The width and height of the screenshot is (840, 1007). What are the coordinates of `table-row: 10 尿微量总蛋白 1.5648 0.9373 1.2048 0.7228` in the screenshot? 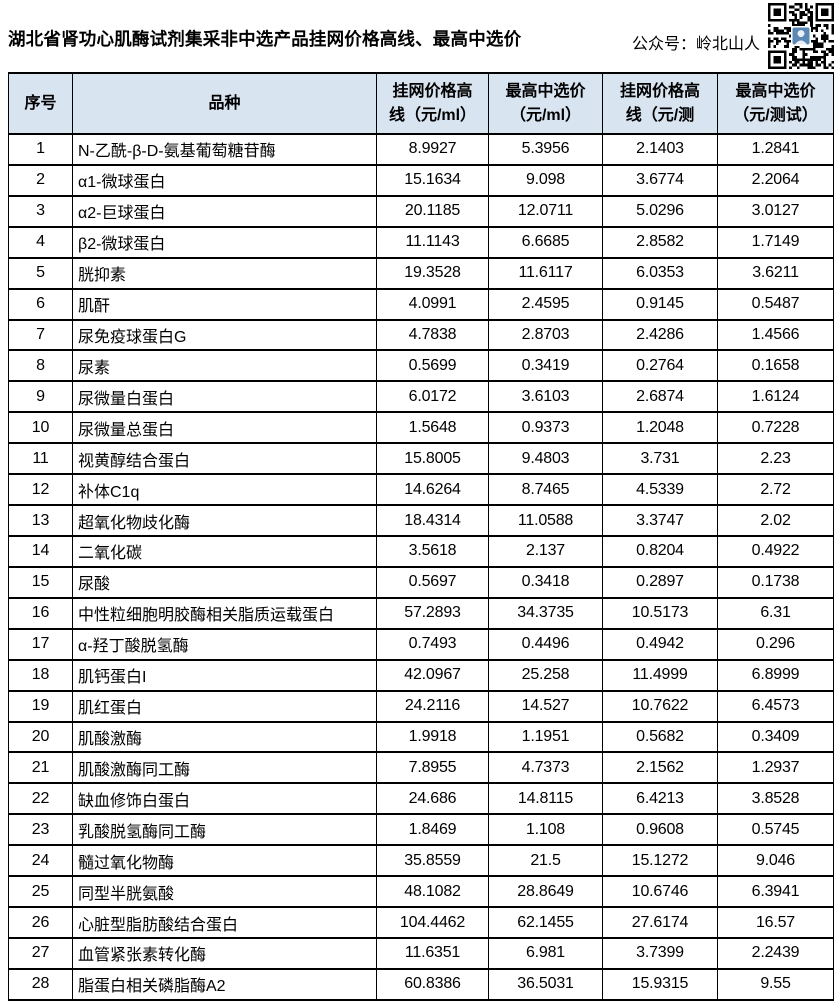 It's located at (421, 428).